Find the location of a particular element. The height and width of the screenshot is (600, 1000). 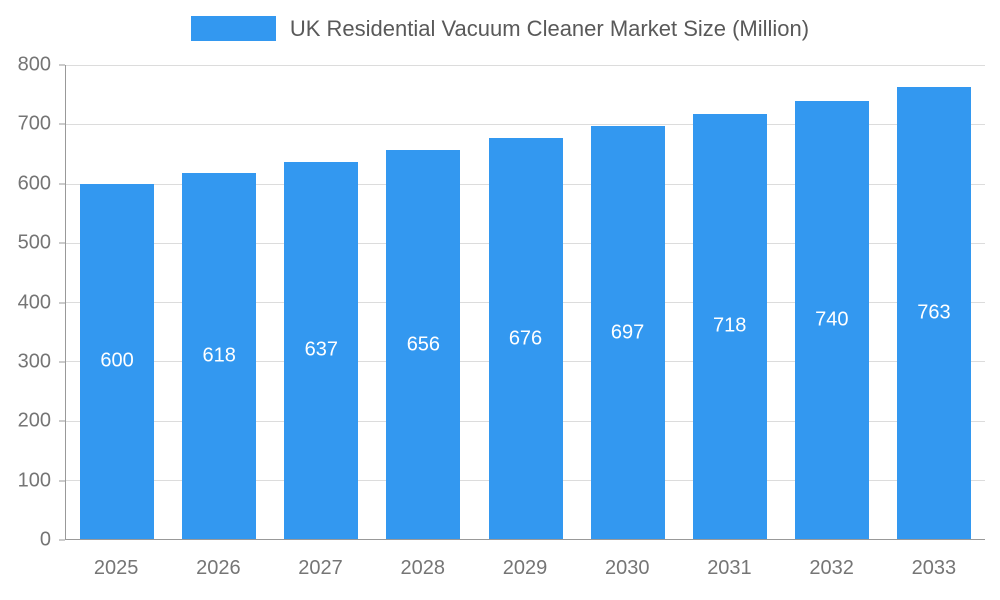

bar-value-label: 718 is located at coordinates (730, 325).